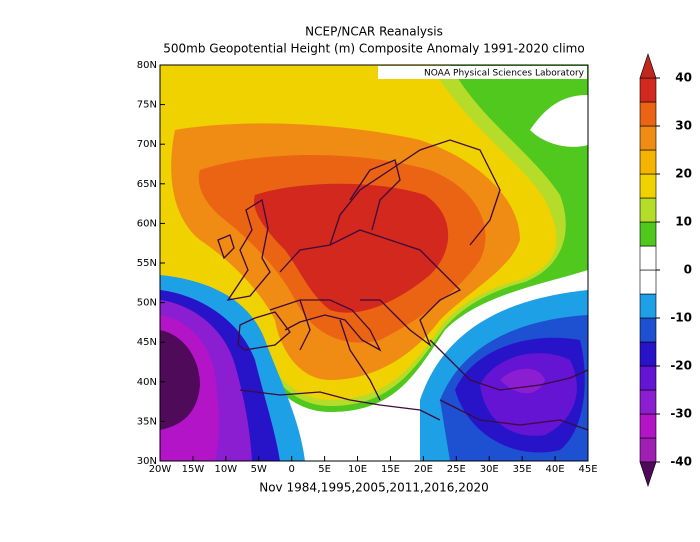 Image resolution: width=700 pixels, height=542 pixels. I want to click on x-tick-label: 15W, so click(193, 469).